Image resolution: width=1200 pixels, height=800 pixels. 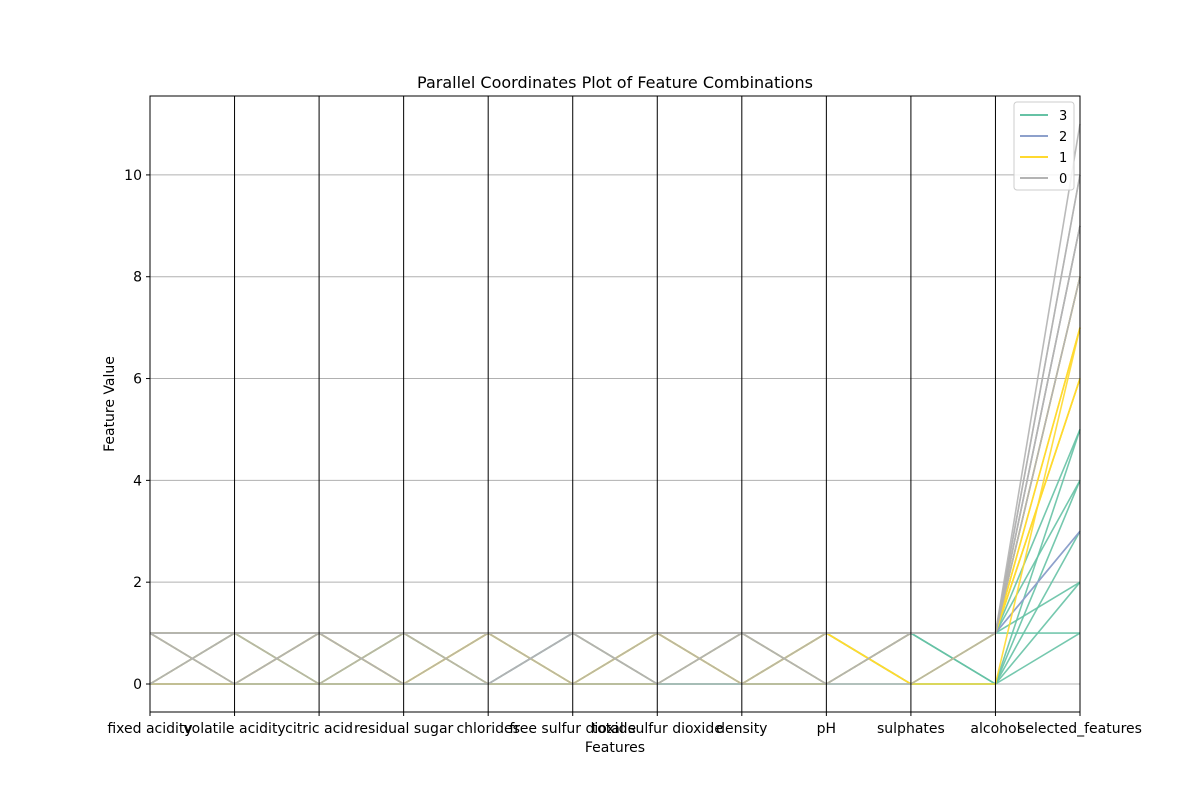 What do you see at coordinates (319, 729) in the screenshot?
I see `x-tick-label: citric acid` at bounding box center [319, 729].